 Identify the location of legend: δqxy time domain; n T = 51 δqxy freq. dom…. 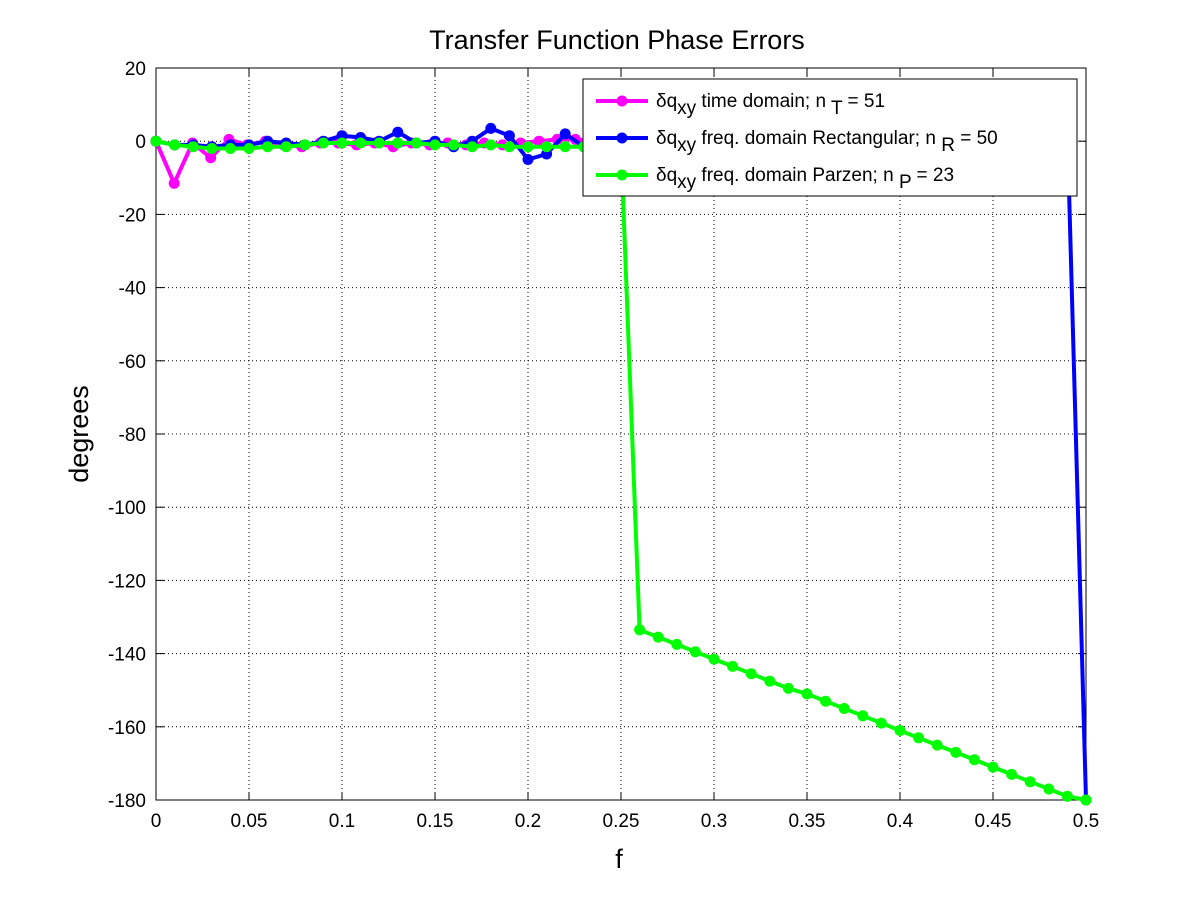
(830, 137).